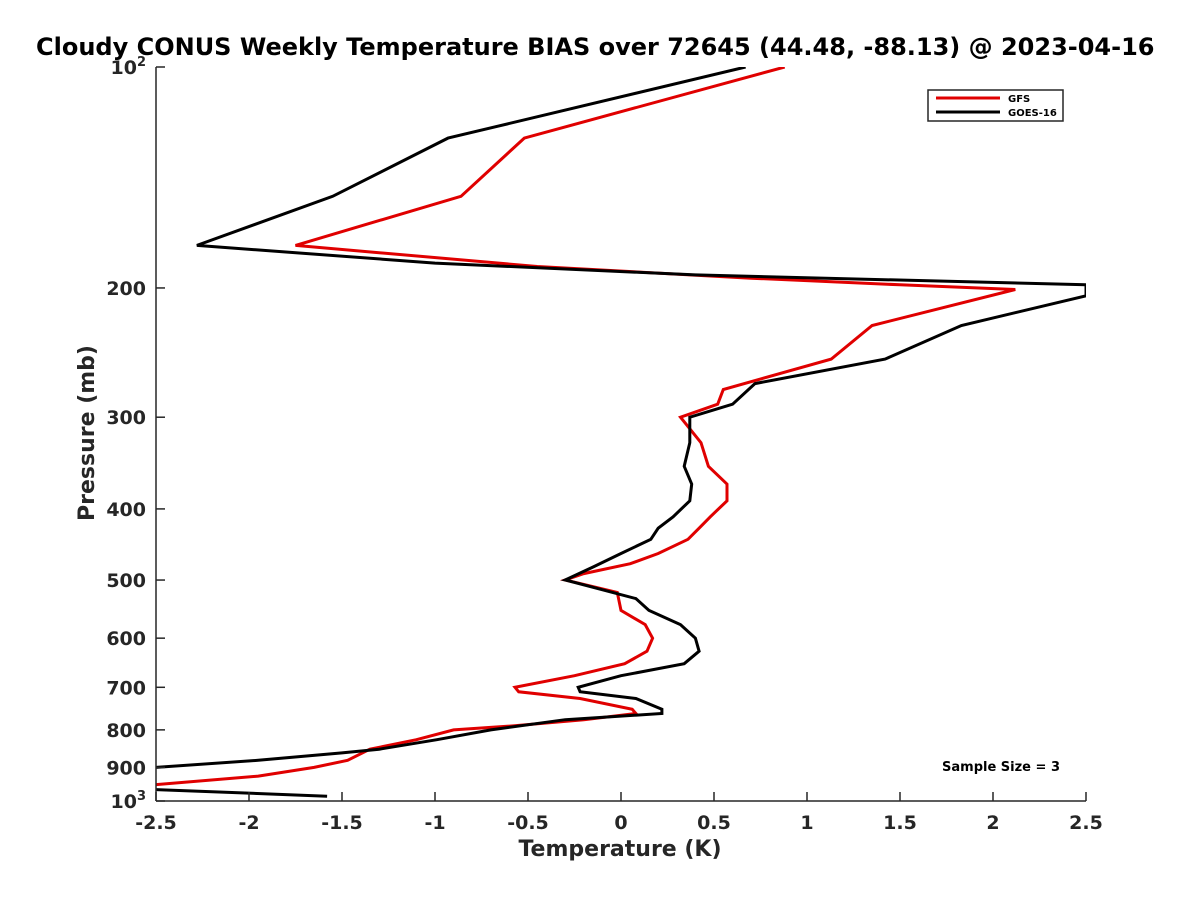  What do you see at coordinates (619, 849) in the screenshot?
I see `x-axis-label: Temperature (K)` at bounding box center [619, 849].